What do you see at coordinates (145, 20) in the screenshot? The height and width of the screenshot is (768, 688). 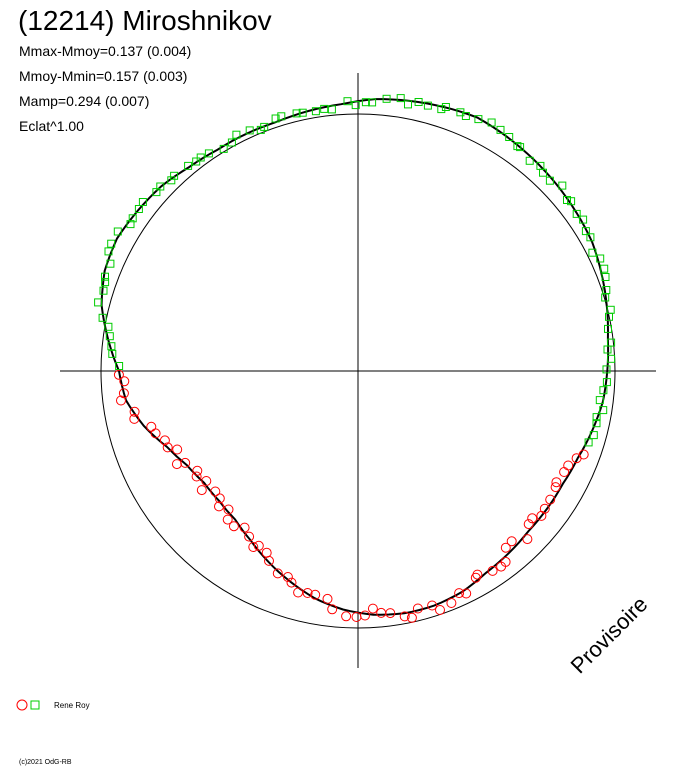 I see `chart-title: (12214) Miroshnikov` at bounding box center [145, 20].